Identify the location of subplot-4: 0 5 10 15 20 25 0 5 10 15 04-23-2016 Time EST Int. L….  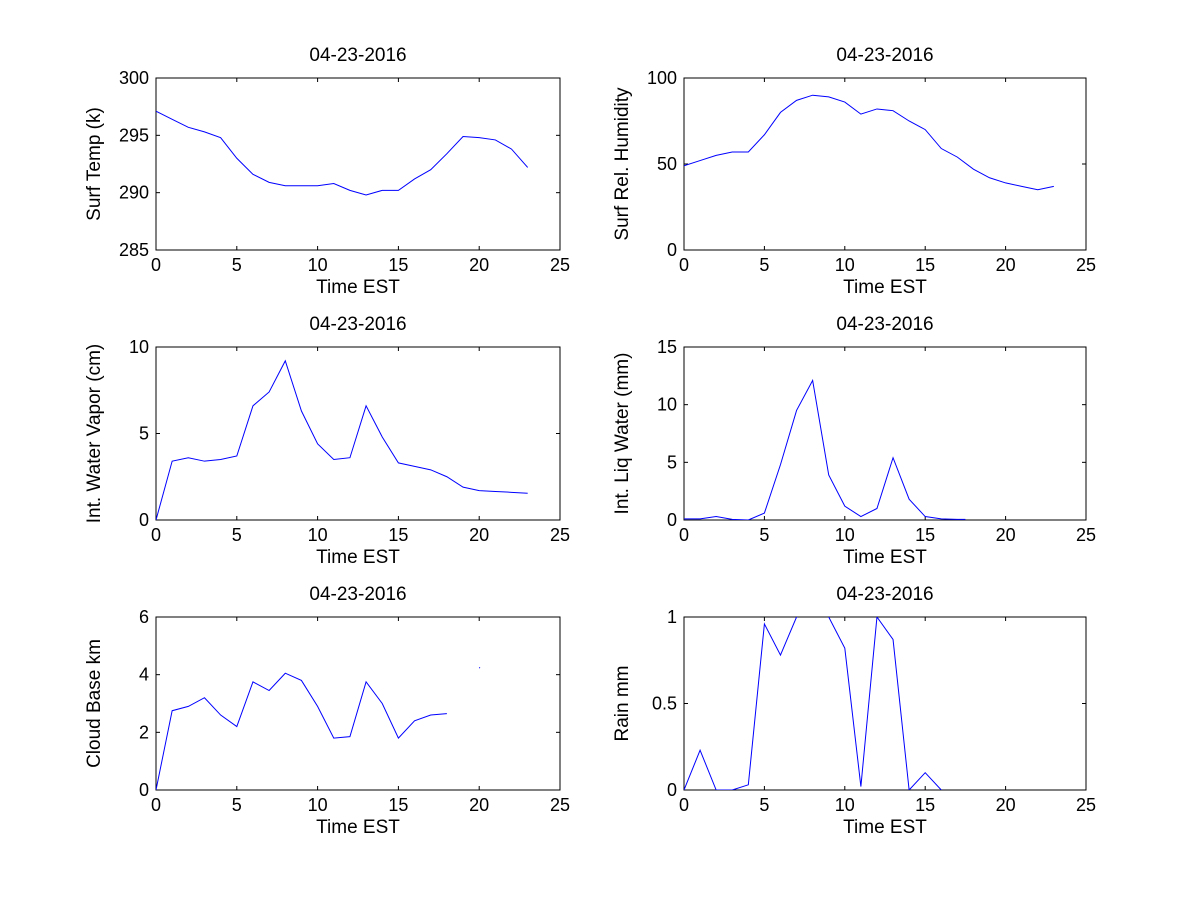
(854, 441).